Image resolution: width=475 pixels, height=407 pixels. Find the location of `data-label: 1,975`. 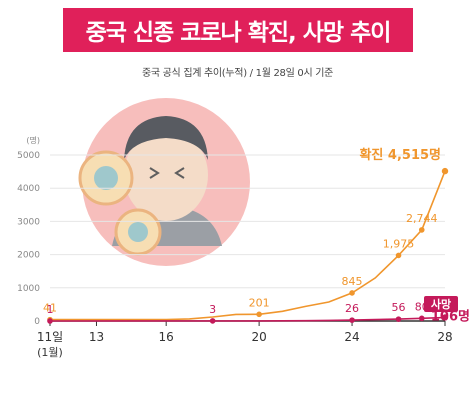

data-label: 1,975 is located at coordinates (399, 243).